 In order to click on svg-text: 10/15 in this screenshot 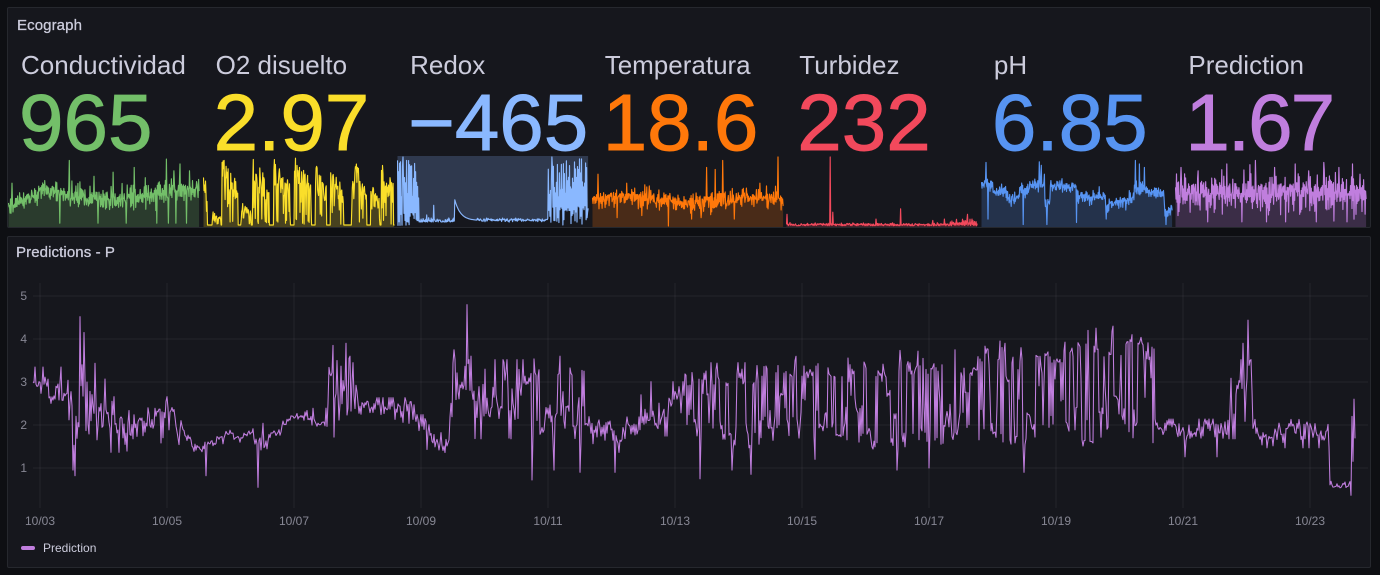, I will do `click(802, 521)`.